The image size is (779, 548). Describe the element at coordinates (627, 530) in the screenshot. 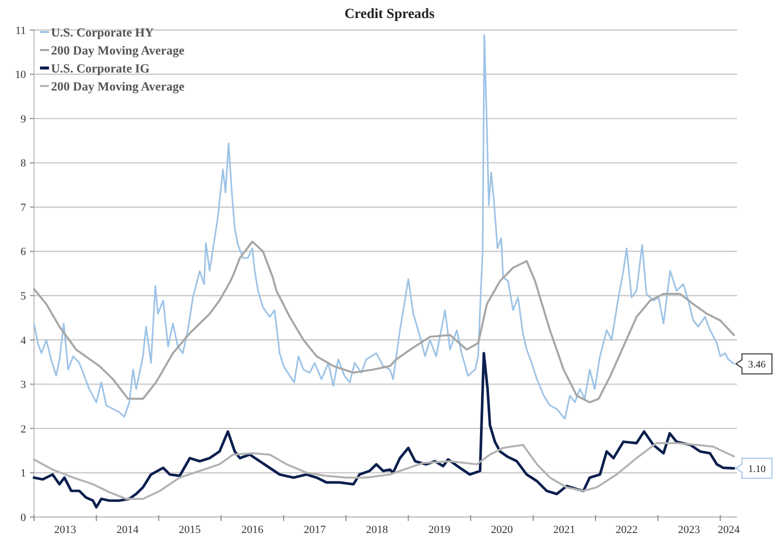

I see `x-tick-label: 2022` at that location.